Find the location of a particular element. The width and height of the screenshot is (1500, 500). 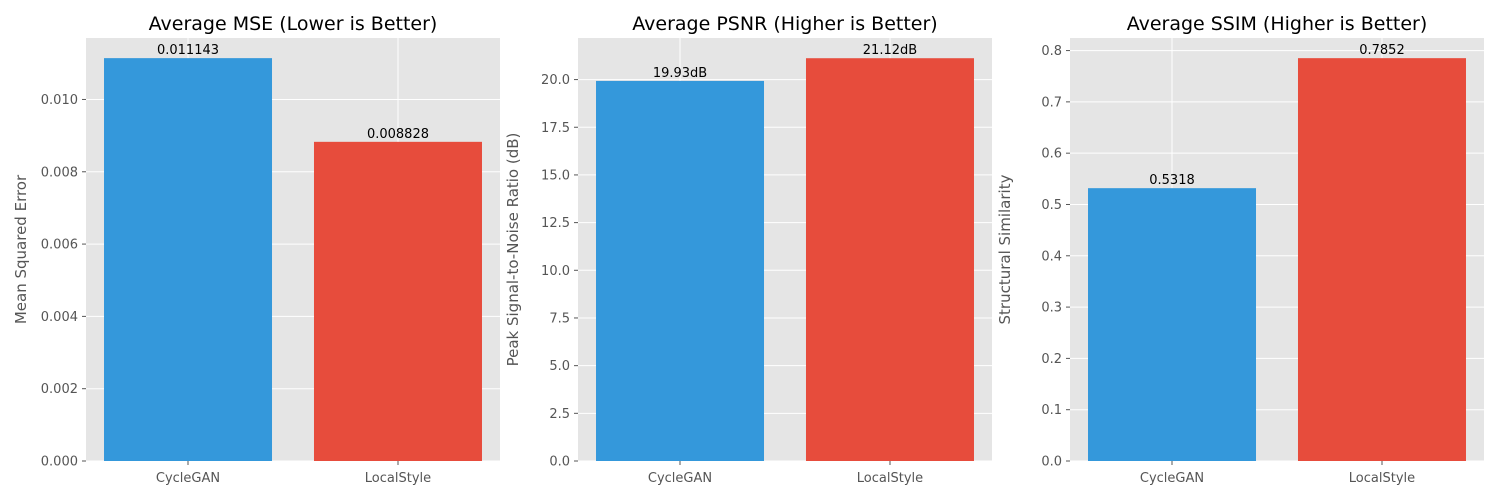

bar-data-label: 0.011143 is located at coordinates (188, 50).